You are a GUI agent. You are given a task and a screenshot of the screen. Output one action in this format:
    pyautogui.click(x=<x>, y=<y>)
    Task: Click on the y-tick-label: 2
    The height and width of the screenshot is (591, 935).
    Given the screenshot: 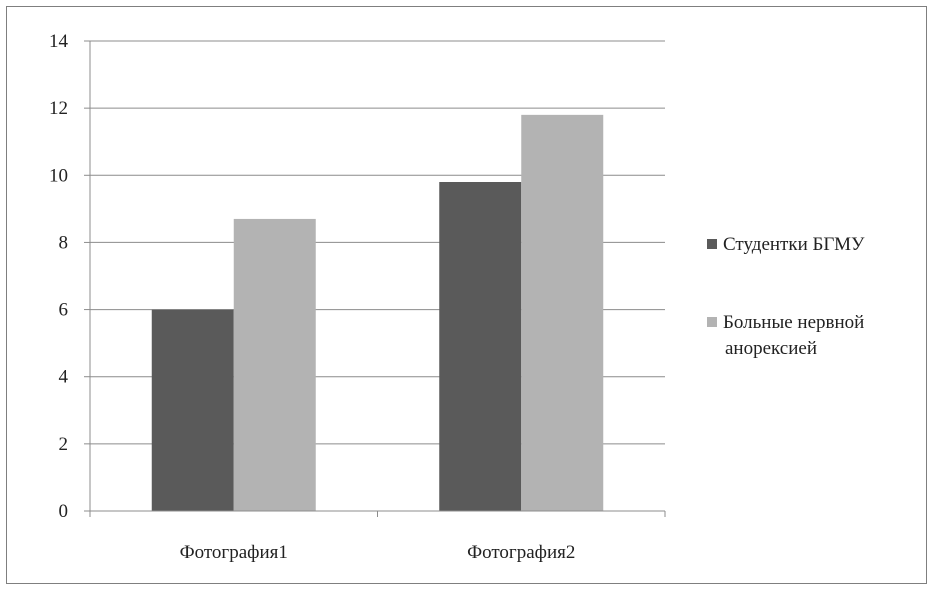 What is the action you would take?
    pyautogui.click(x=64, y=444)
    